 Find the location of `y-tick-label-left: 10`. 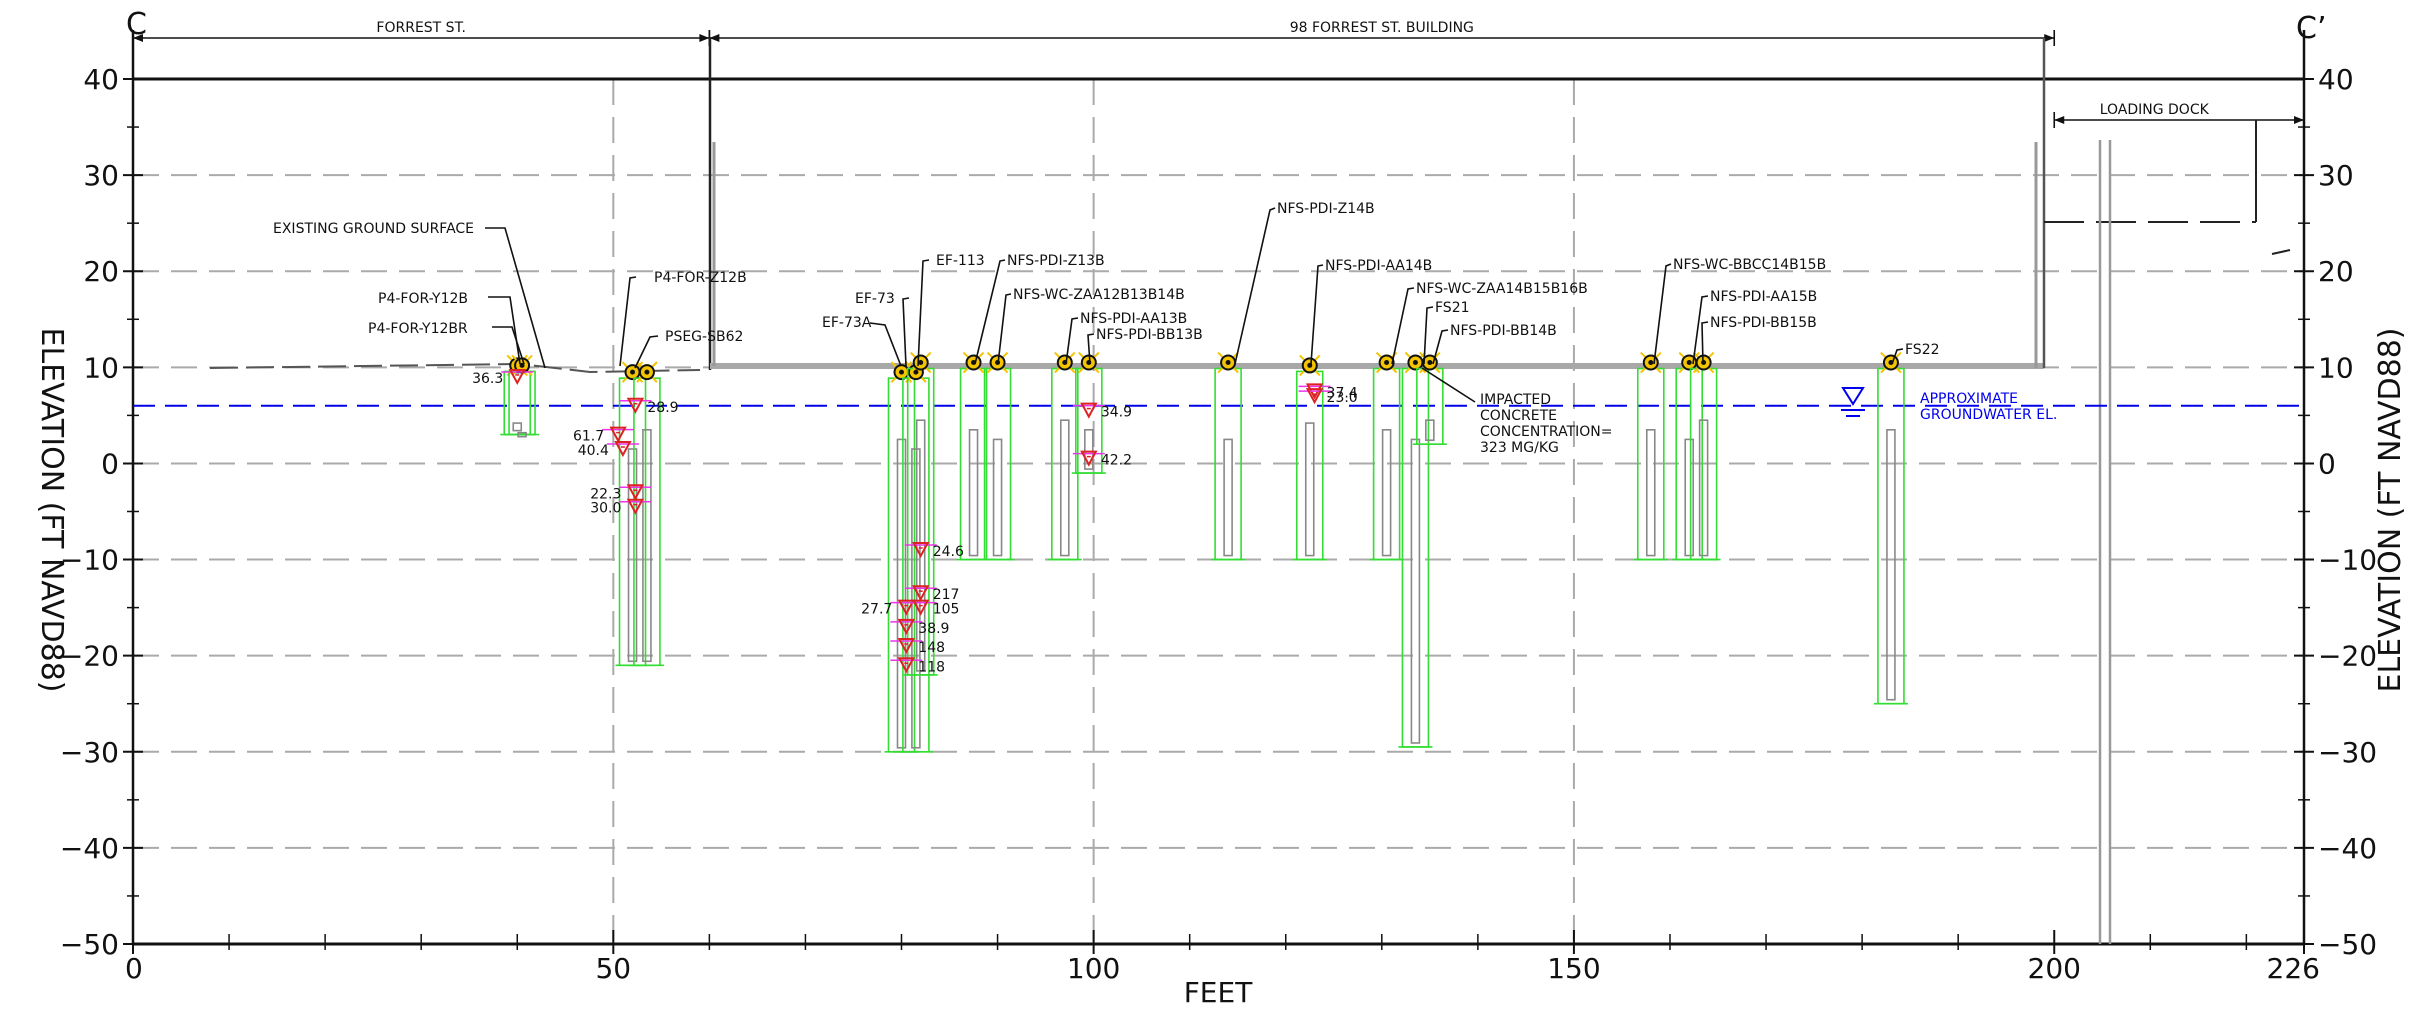

y-tick-label-left: 10 is located at coordinates (101, 367).